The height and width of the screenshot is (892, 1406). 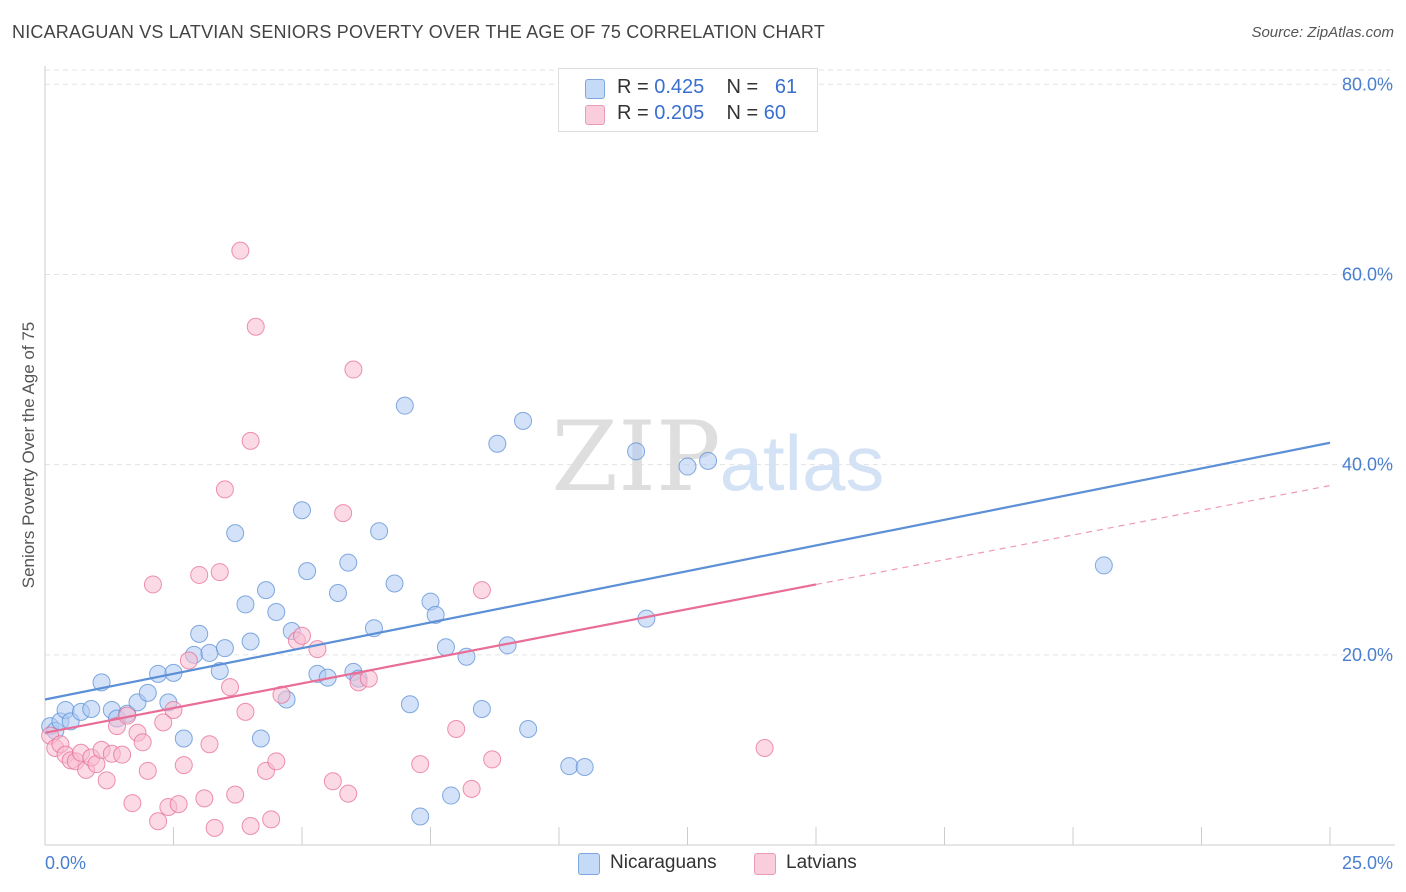 What do you see at coordinates (589, 864) in the screenshot?
I see `bottom-legend-swatch-nicaraguans` at bounding box center [589, 864].